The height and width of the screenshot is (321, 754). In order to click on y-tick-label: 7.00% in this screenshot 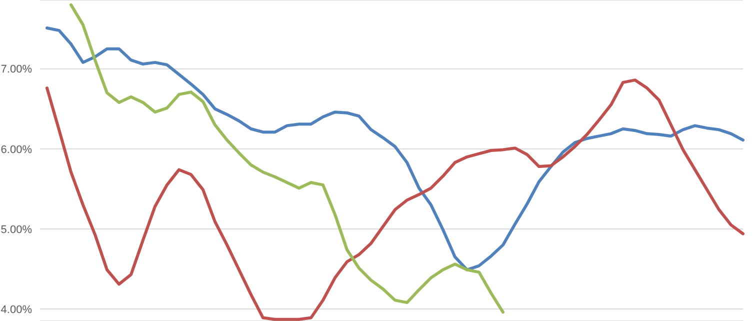, I will do `click(16, 70)`.